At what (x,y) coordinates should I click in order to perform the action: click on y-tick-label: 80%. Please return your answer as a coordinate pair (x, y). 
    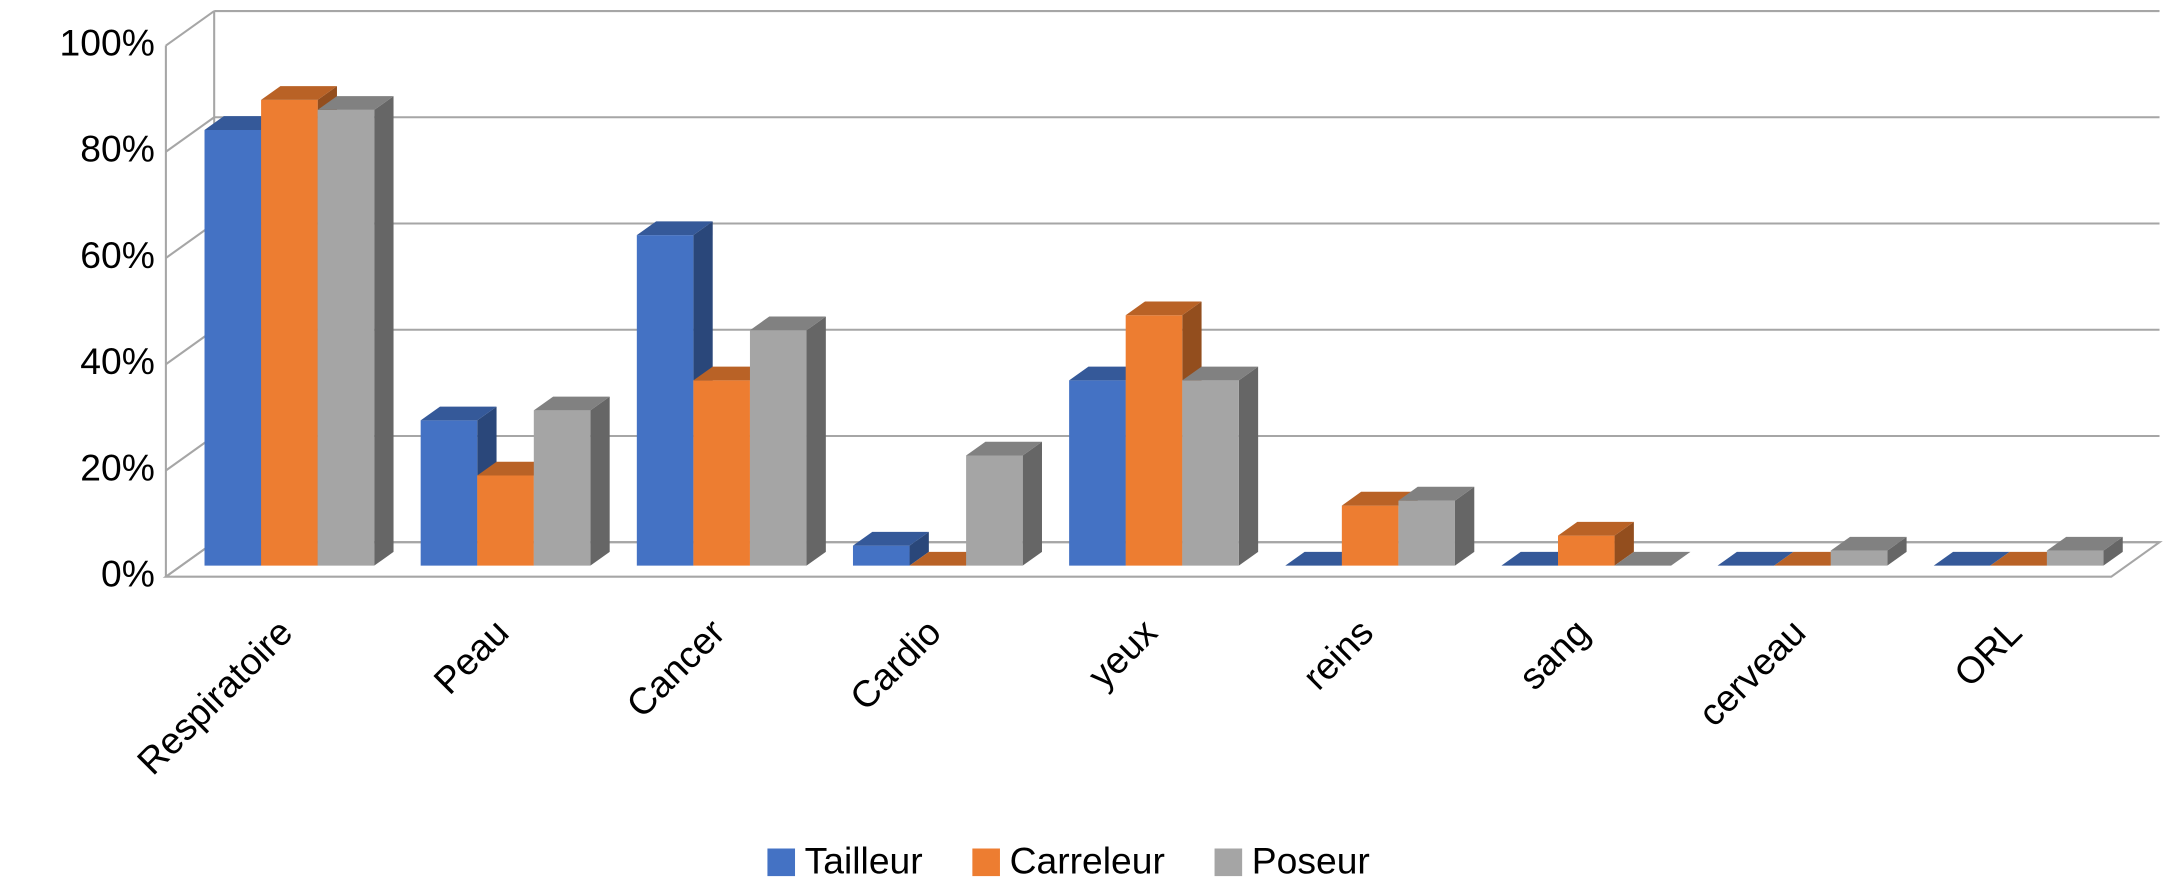
    Looking at the image, I should click on (117, 149).